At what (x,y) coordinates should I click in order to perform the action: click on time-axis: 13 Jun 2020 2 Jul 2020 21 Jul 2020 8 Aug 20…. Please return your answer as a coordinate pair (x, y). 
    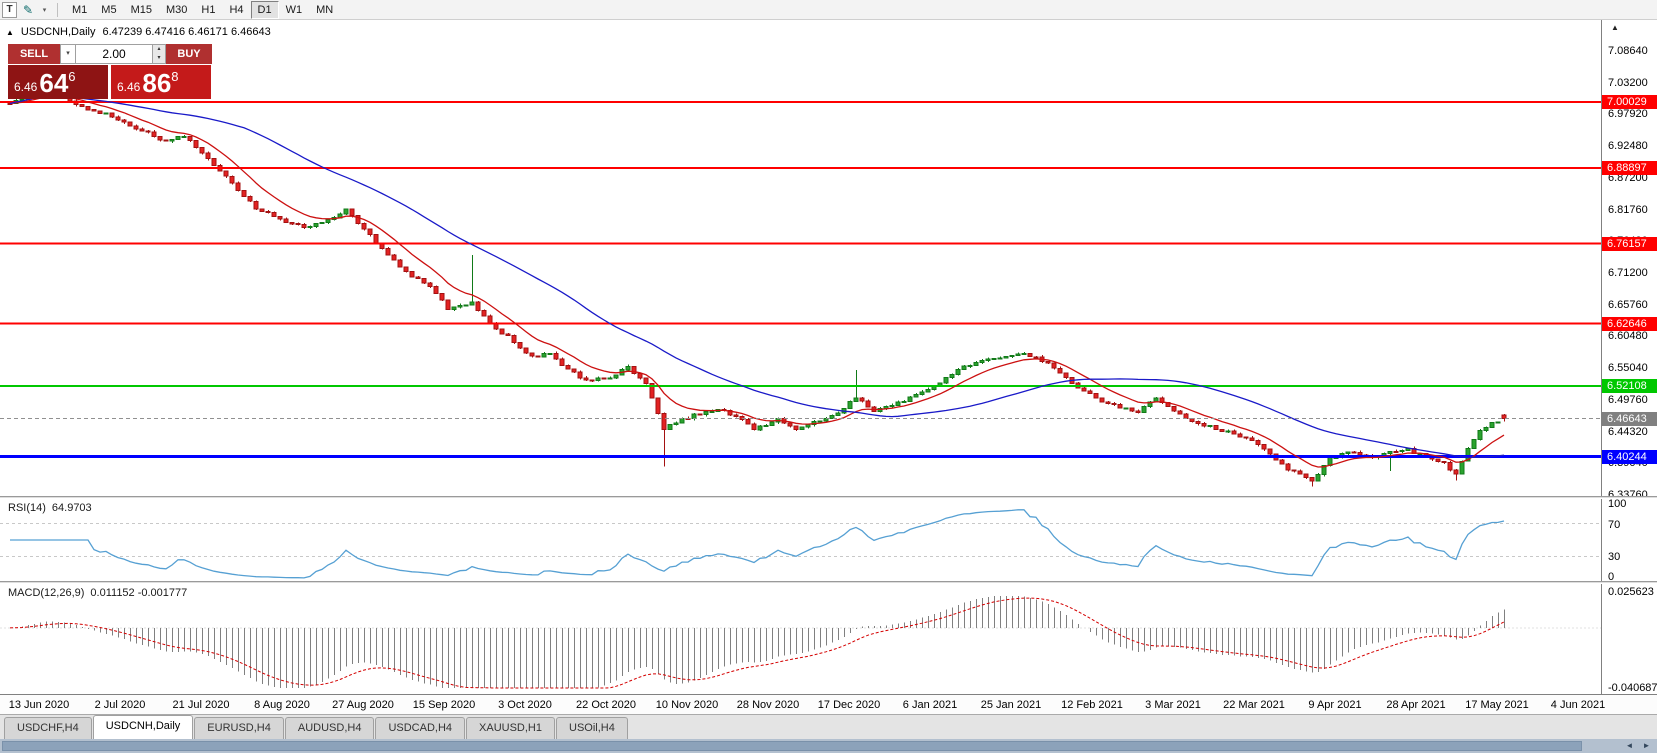
    Looking at the image, I should click on (828, 704).